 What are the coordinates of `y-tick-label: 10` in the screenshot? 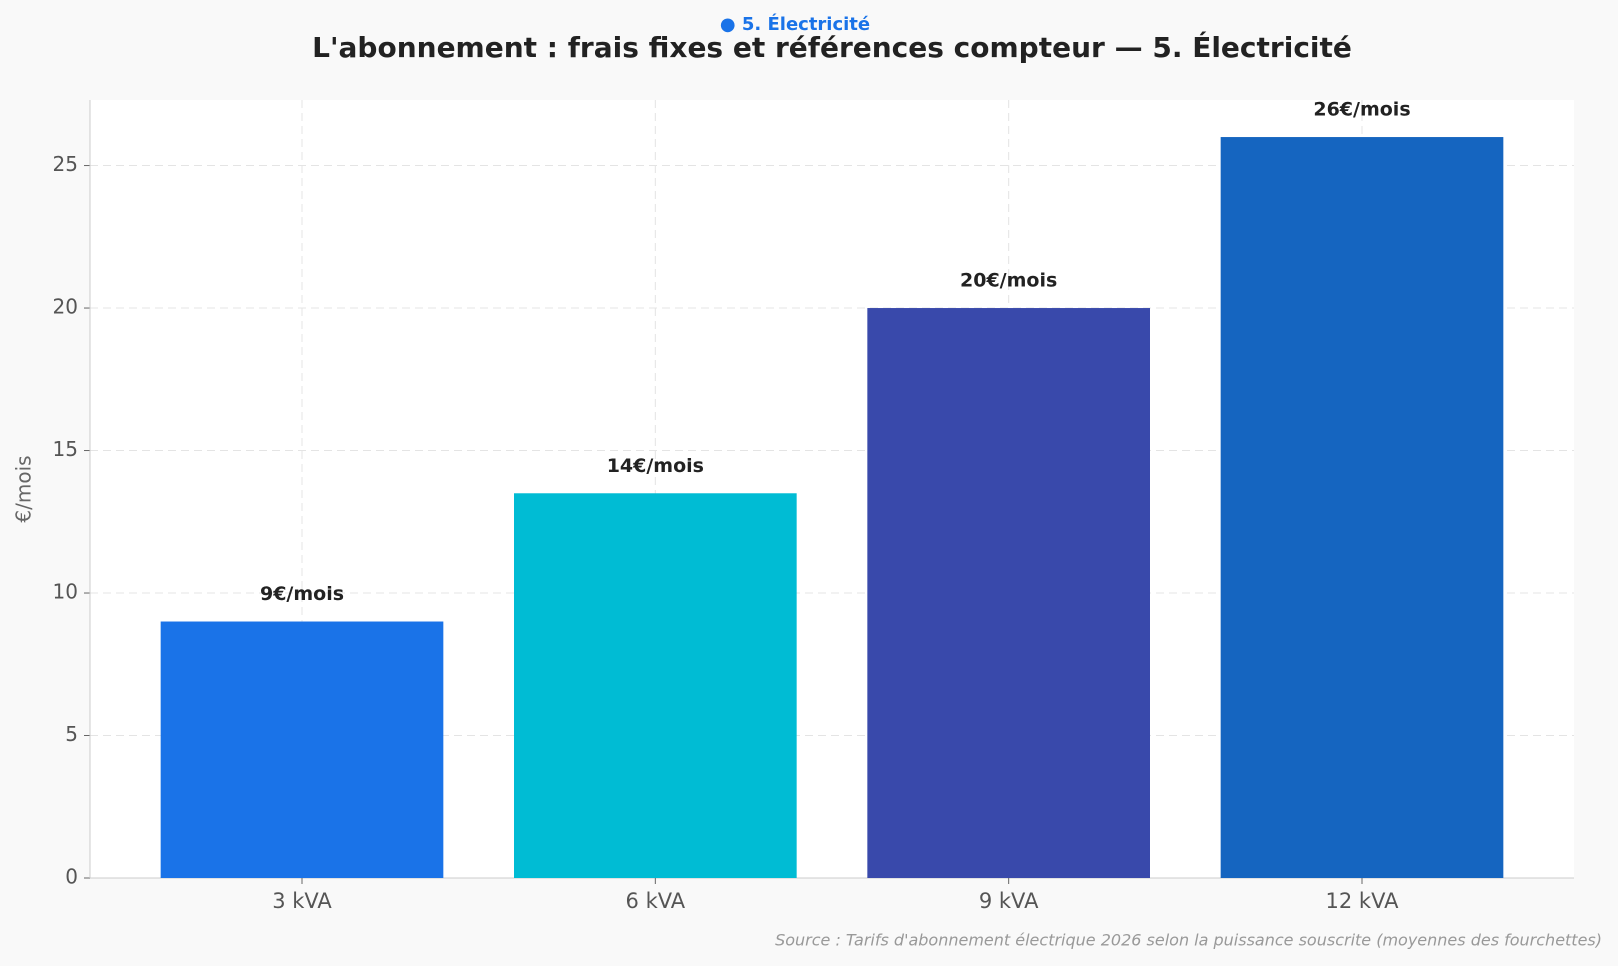 It's located at (65, 592).